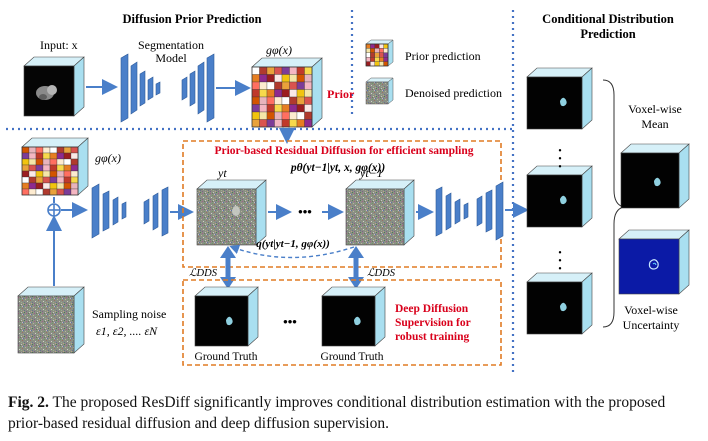 The height and width of the screenshot is (441, 708). I want to click on gt-ellipsis: •••, so click(290, 321).